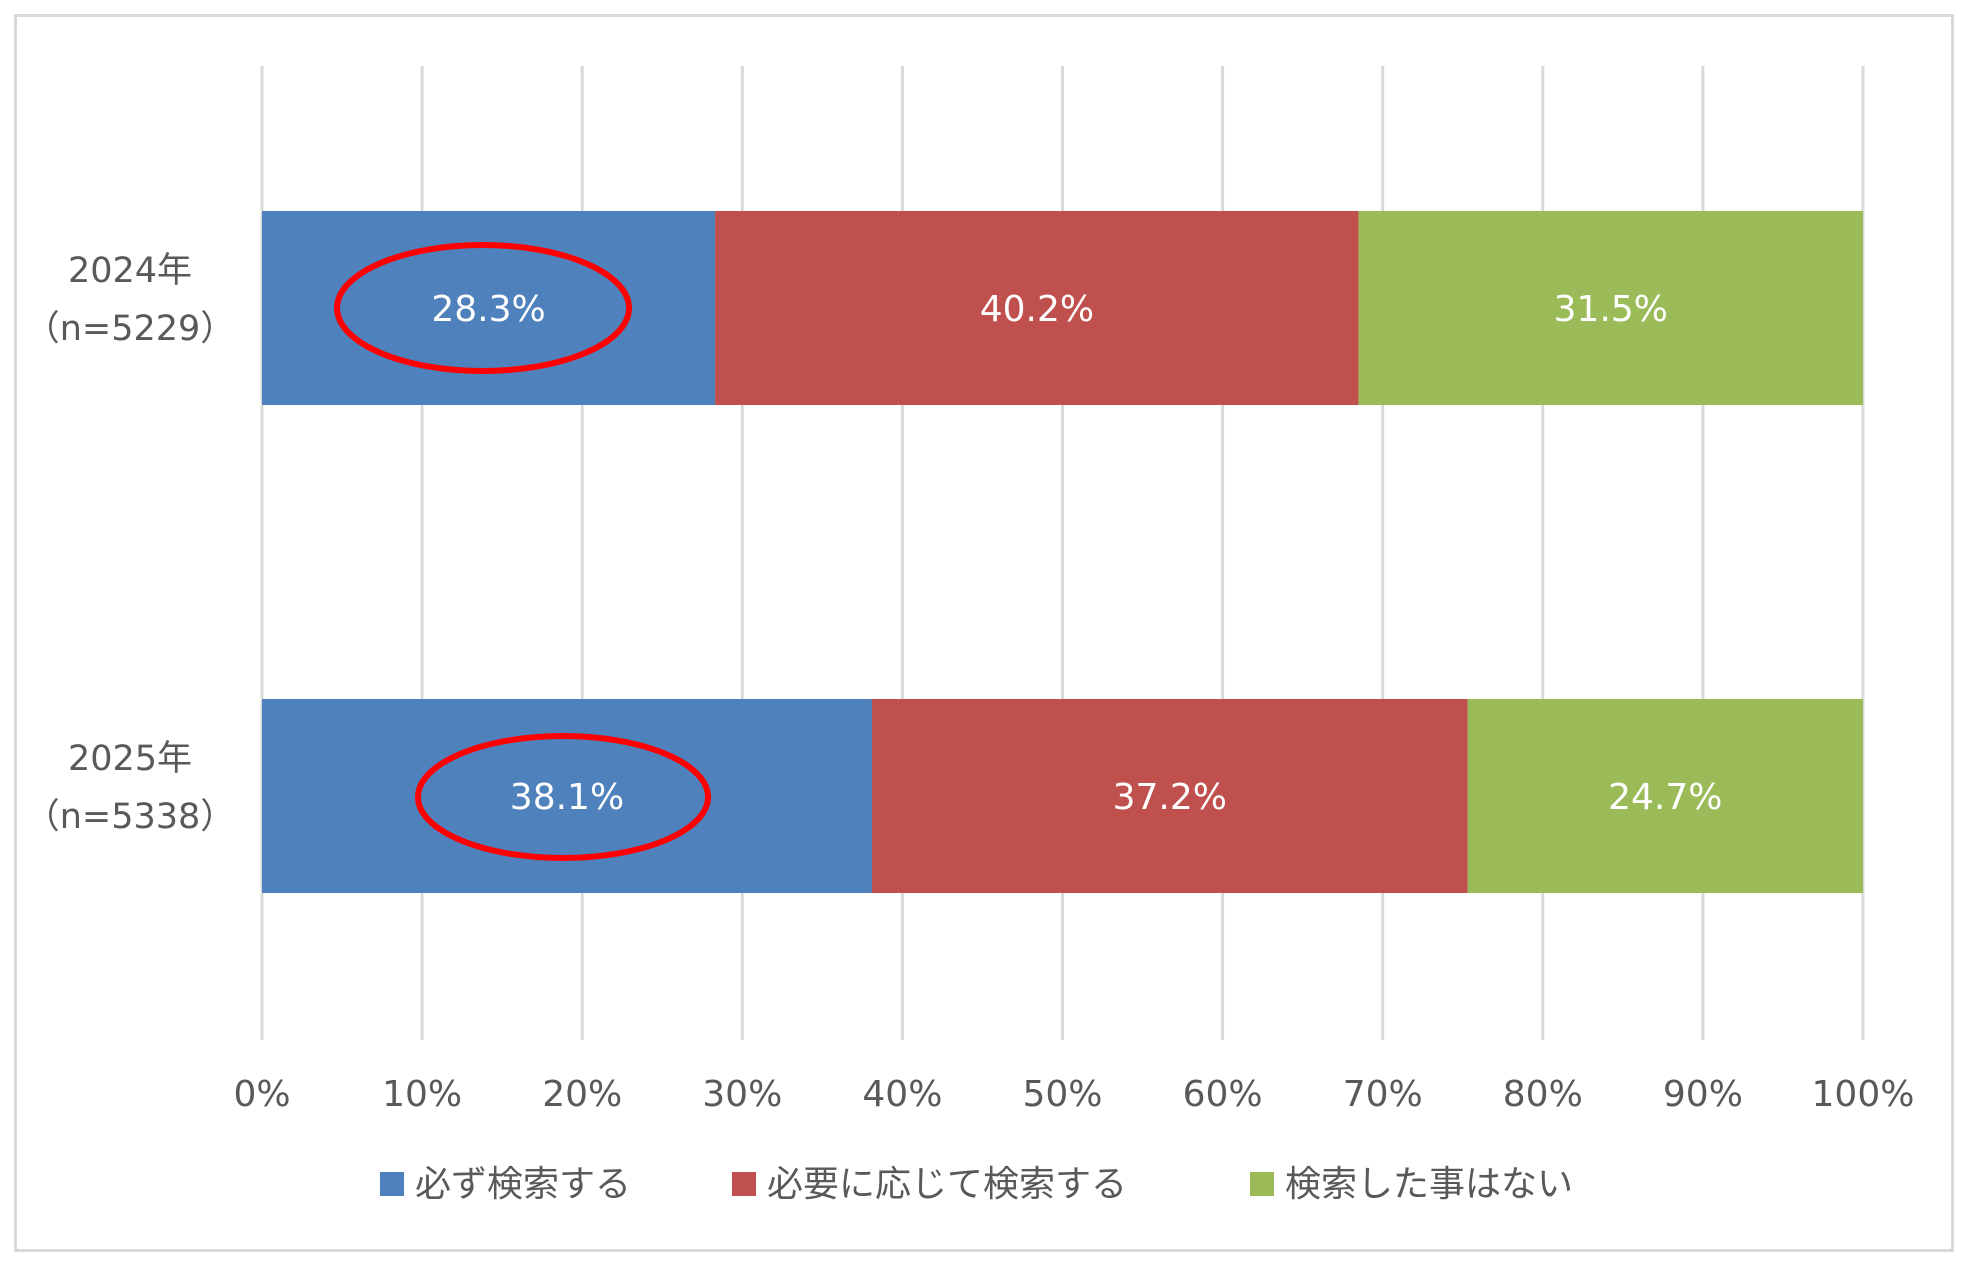 The width and height of the screenshot is (1970, 1267). I want to click on bar-value-label: 40.2%, so click(1037, 309).